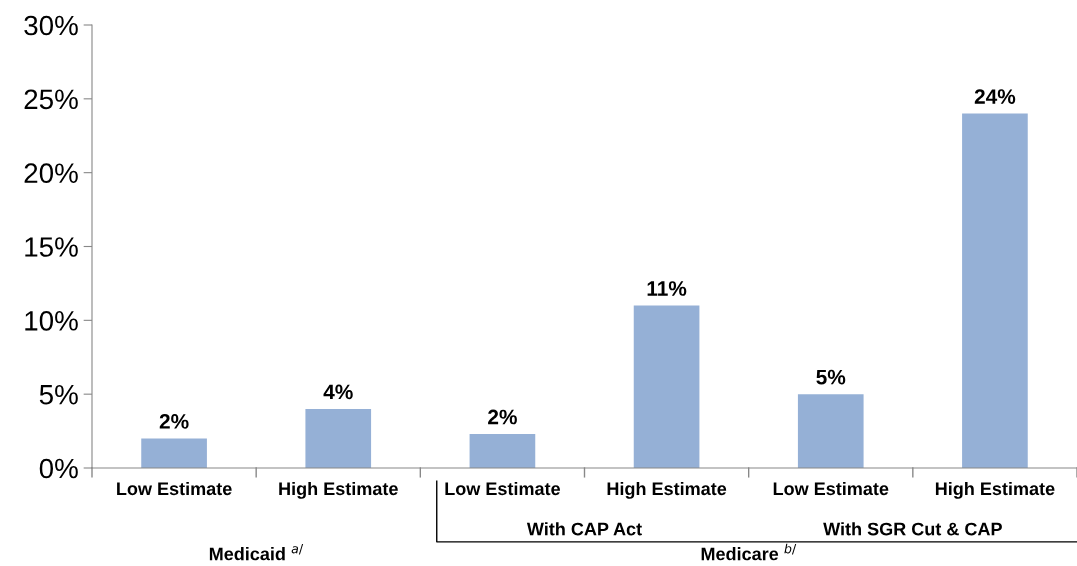 Image resolution: width=1077 pixels, height=566 pixels. Describe the element at coordinates (51, 173) in the screenshot. I see `y-tick-label: 20%` at that location.